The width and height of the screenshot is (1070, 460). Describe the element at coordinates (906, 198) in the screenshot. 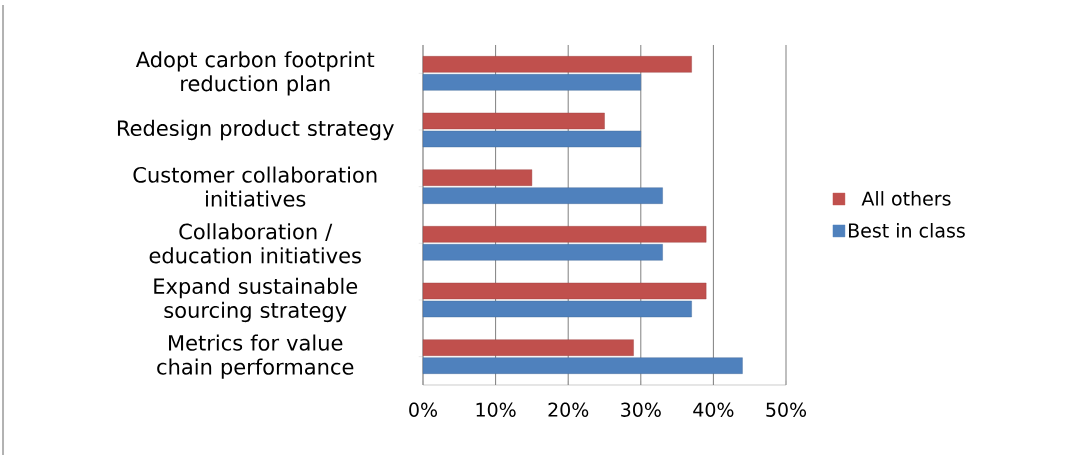

I see `legend-label: All others` at that location.